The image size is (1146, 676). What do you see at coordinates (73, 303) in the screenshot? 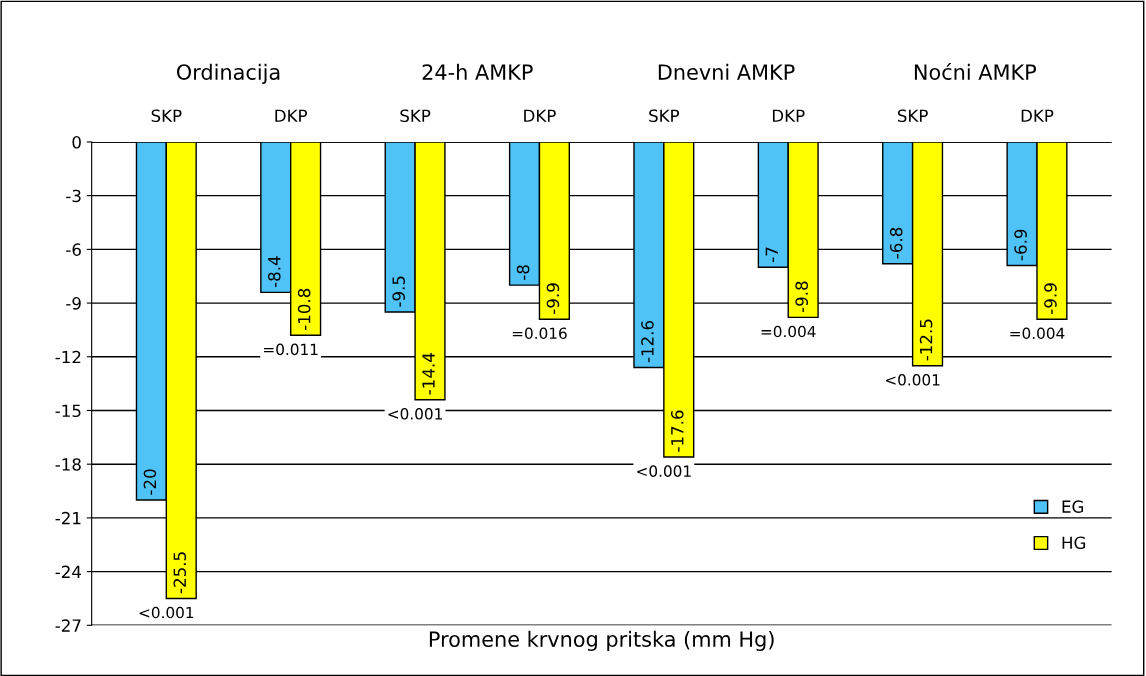
I see `y-tick-label: -9` at bounding box center [73, 303].